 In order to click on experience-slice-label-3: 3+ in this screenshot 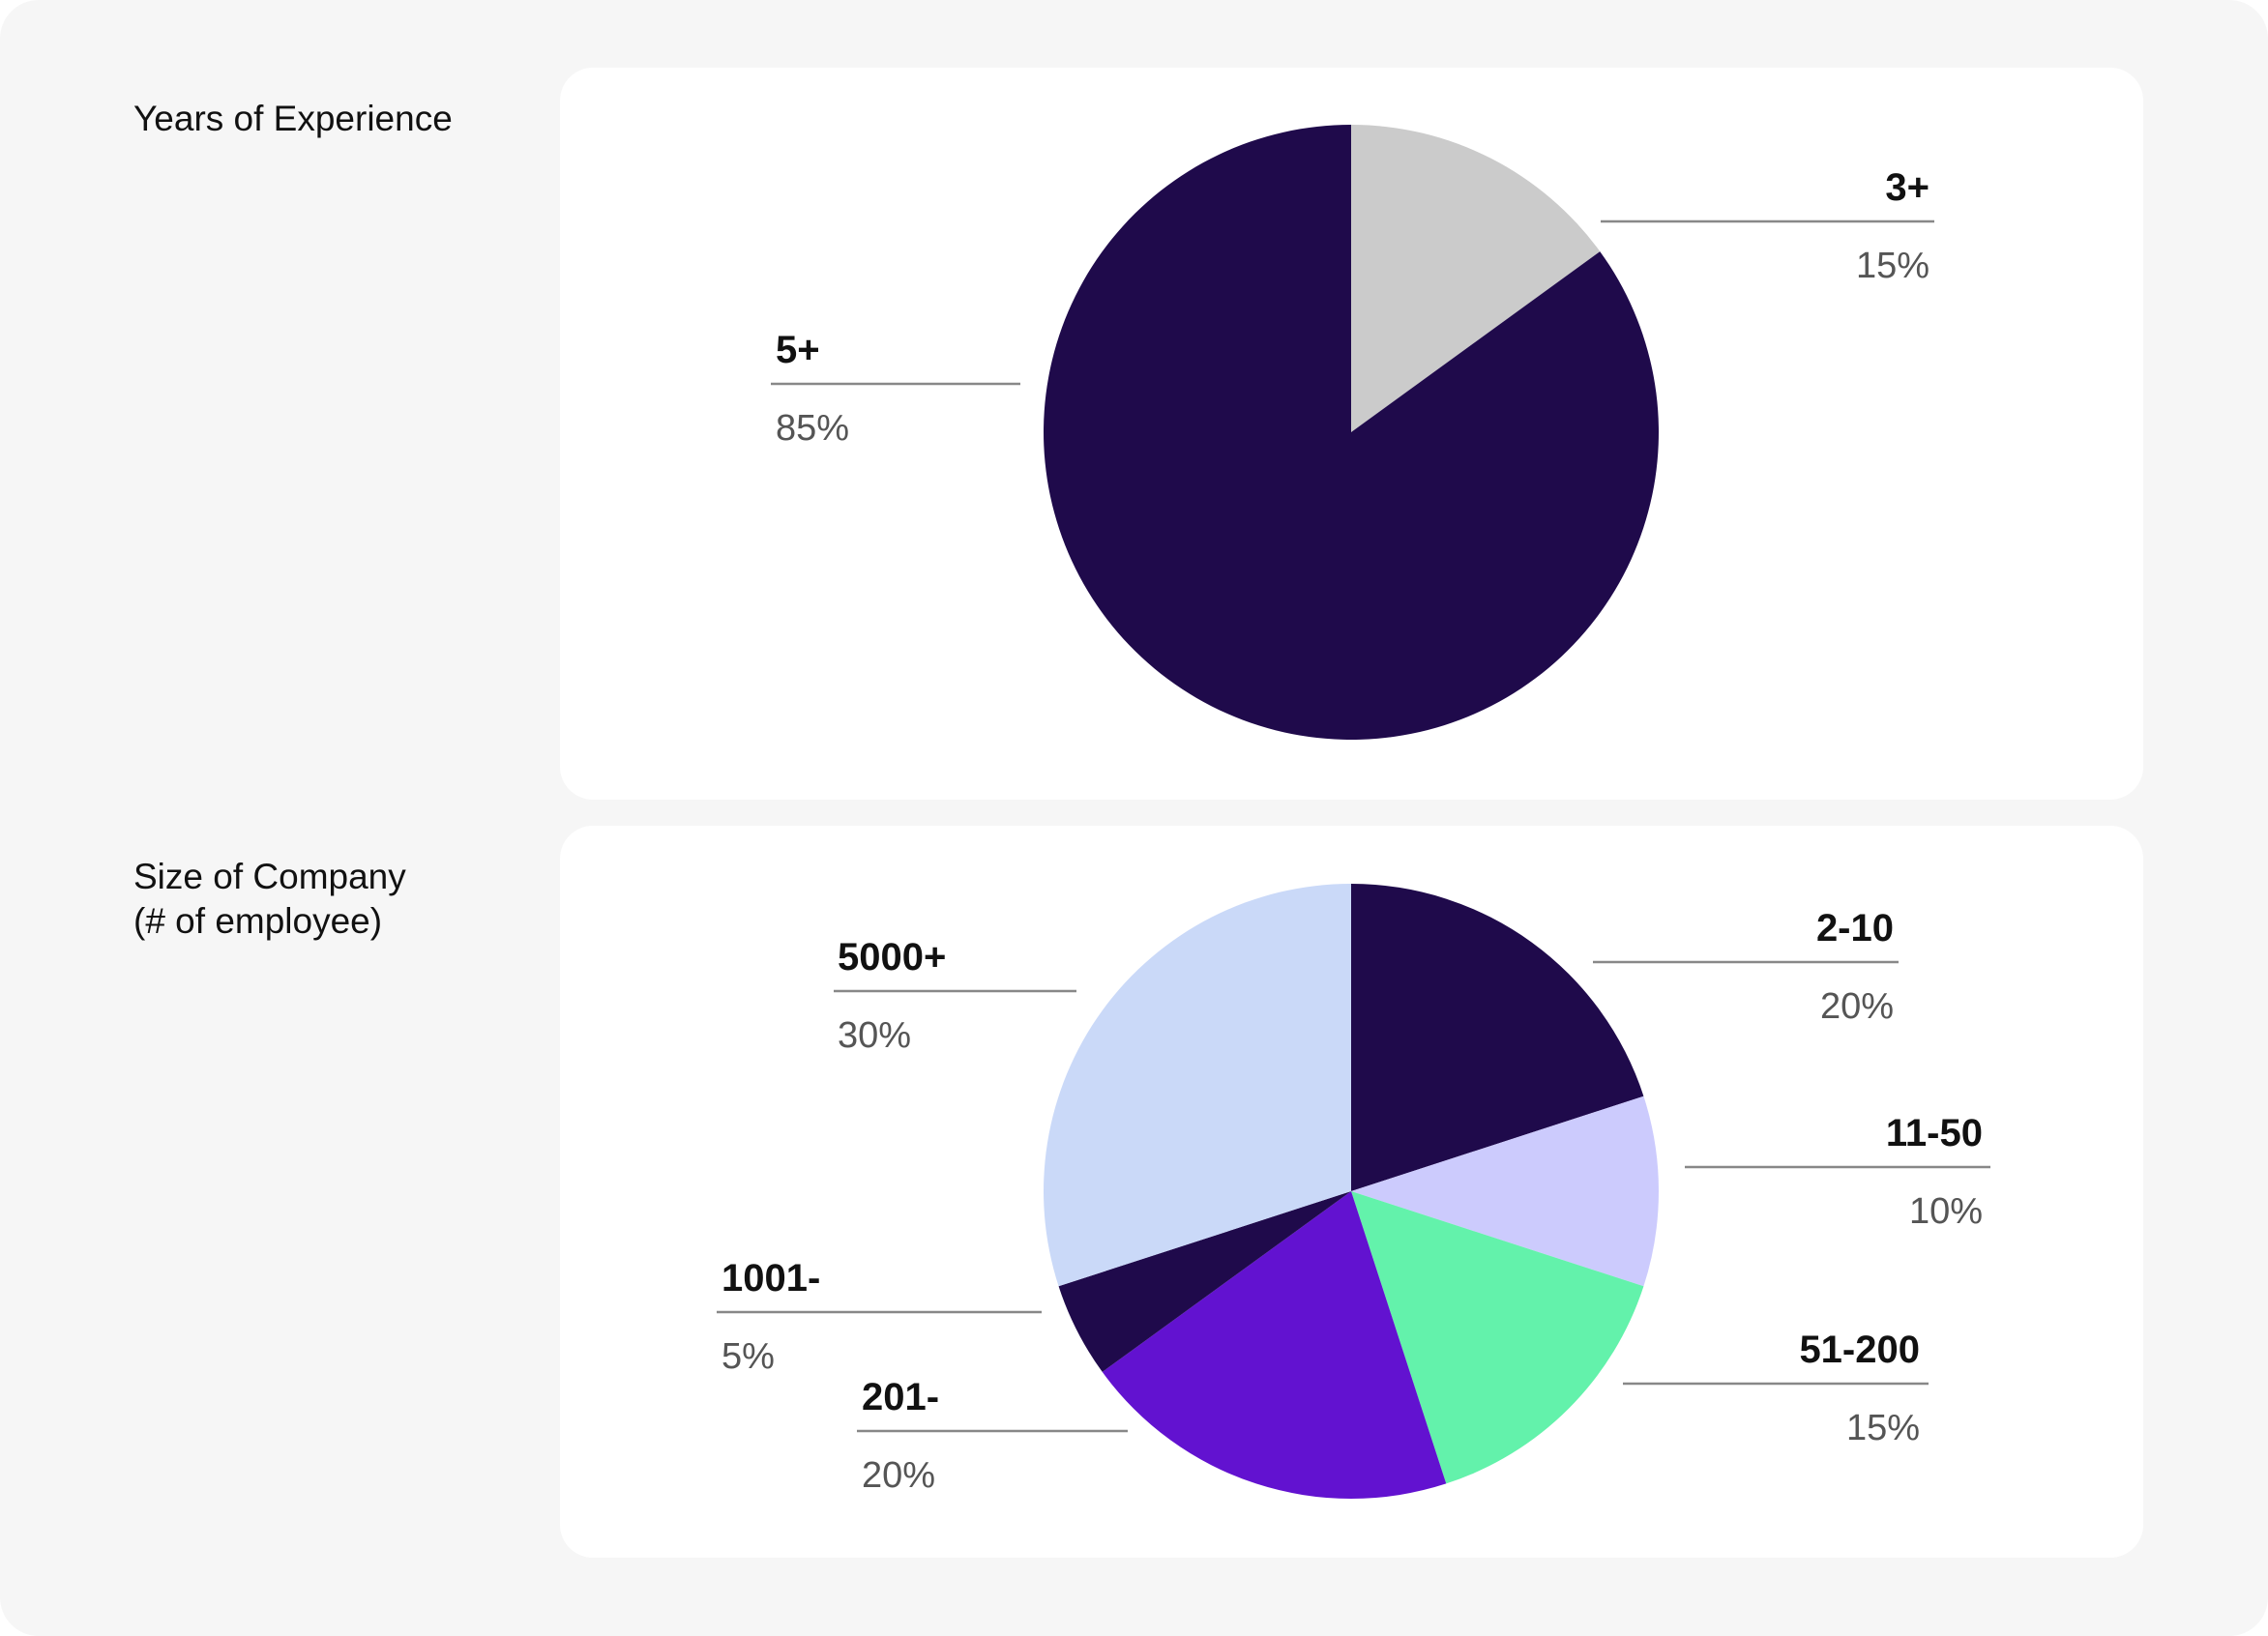, I will do `click(1907, 187)`.